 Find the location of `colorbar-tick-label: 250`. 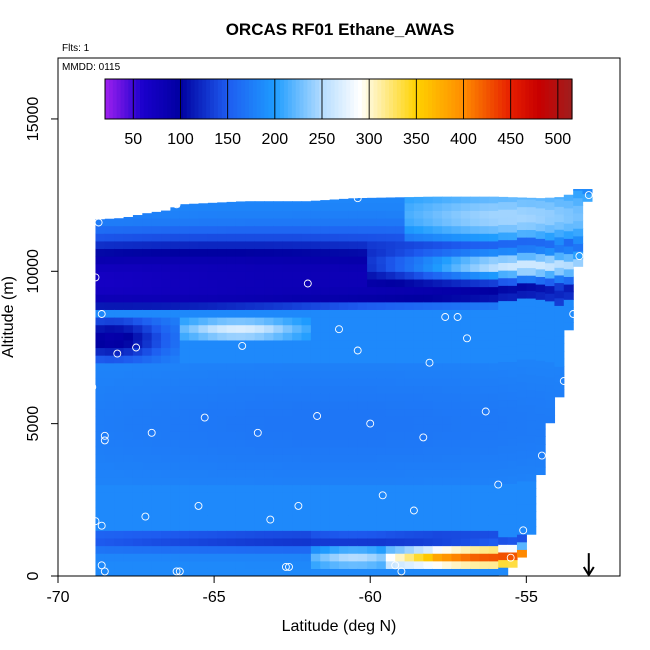

colorbar-tick-label: 250 is located at coordinates (322, 139).